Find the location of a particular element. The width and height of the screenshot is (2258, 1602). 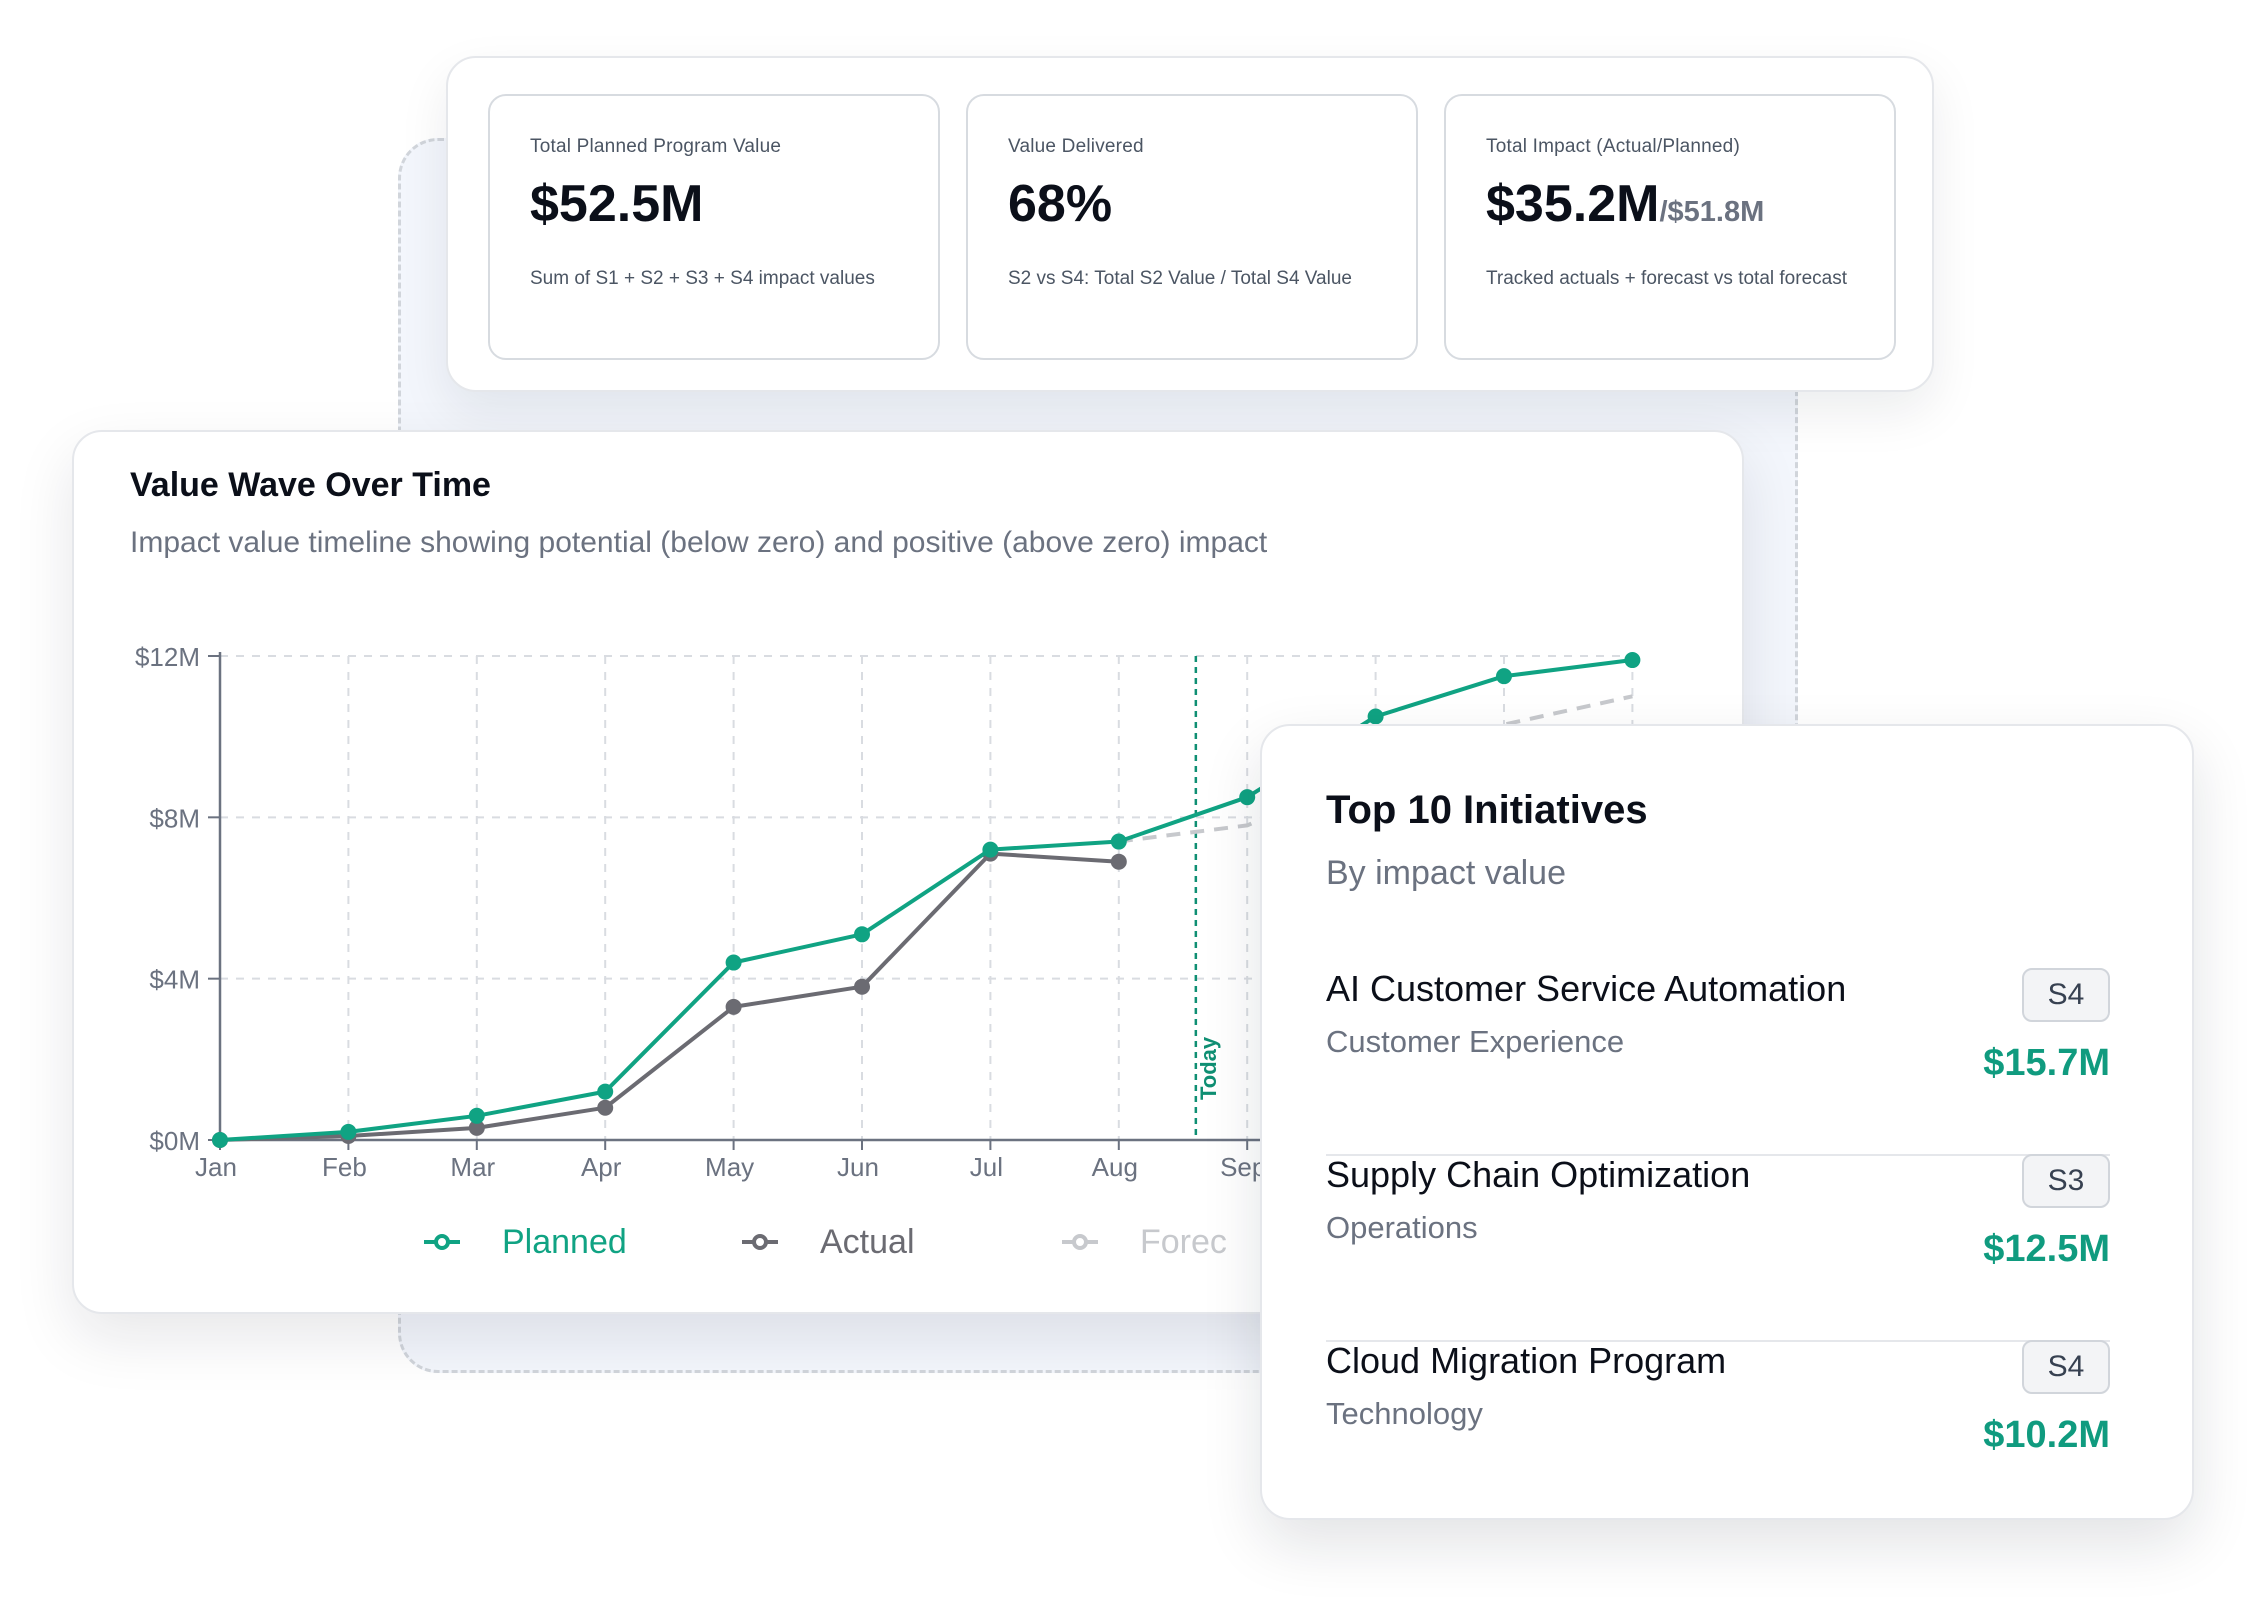

x-tick-label: Mar is located at coordinates (472, 1167).